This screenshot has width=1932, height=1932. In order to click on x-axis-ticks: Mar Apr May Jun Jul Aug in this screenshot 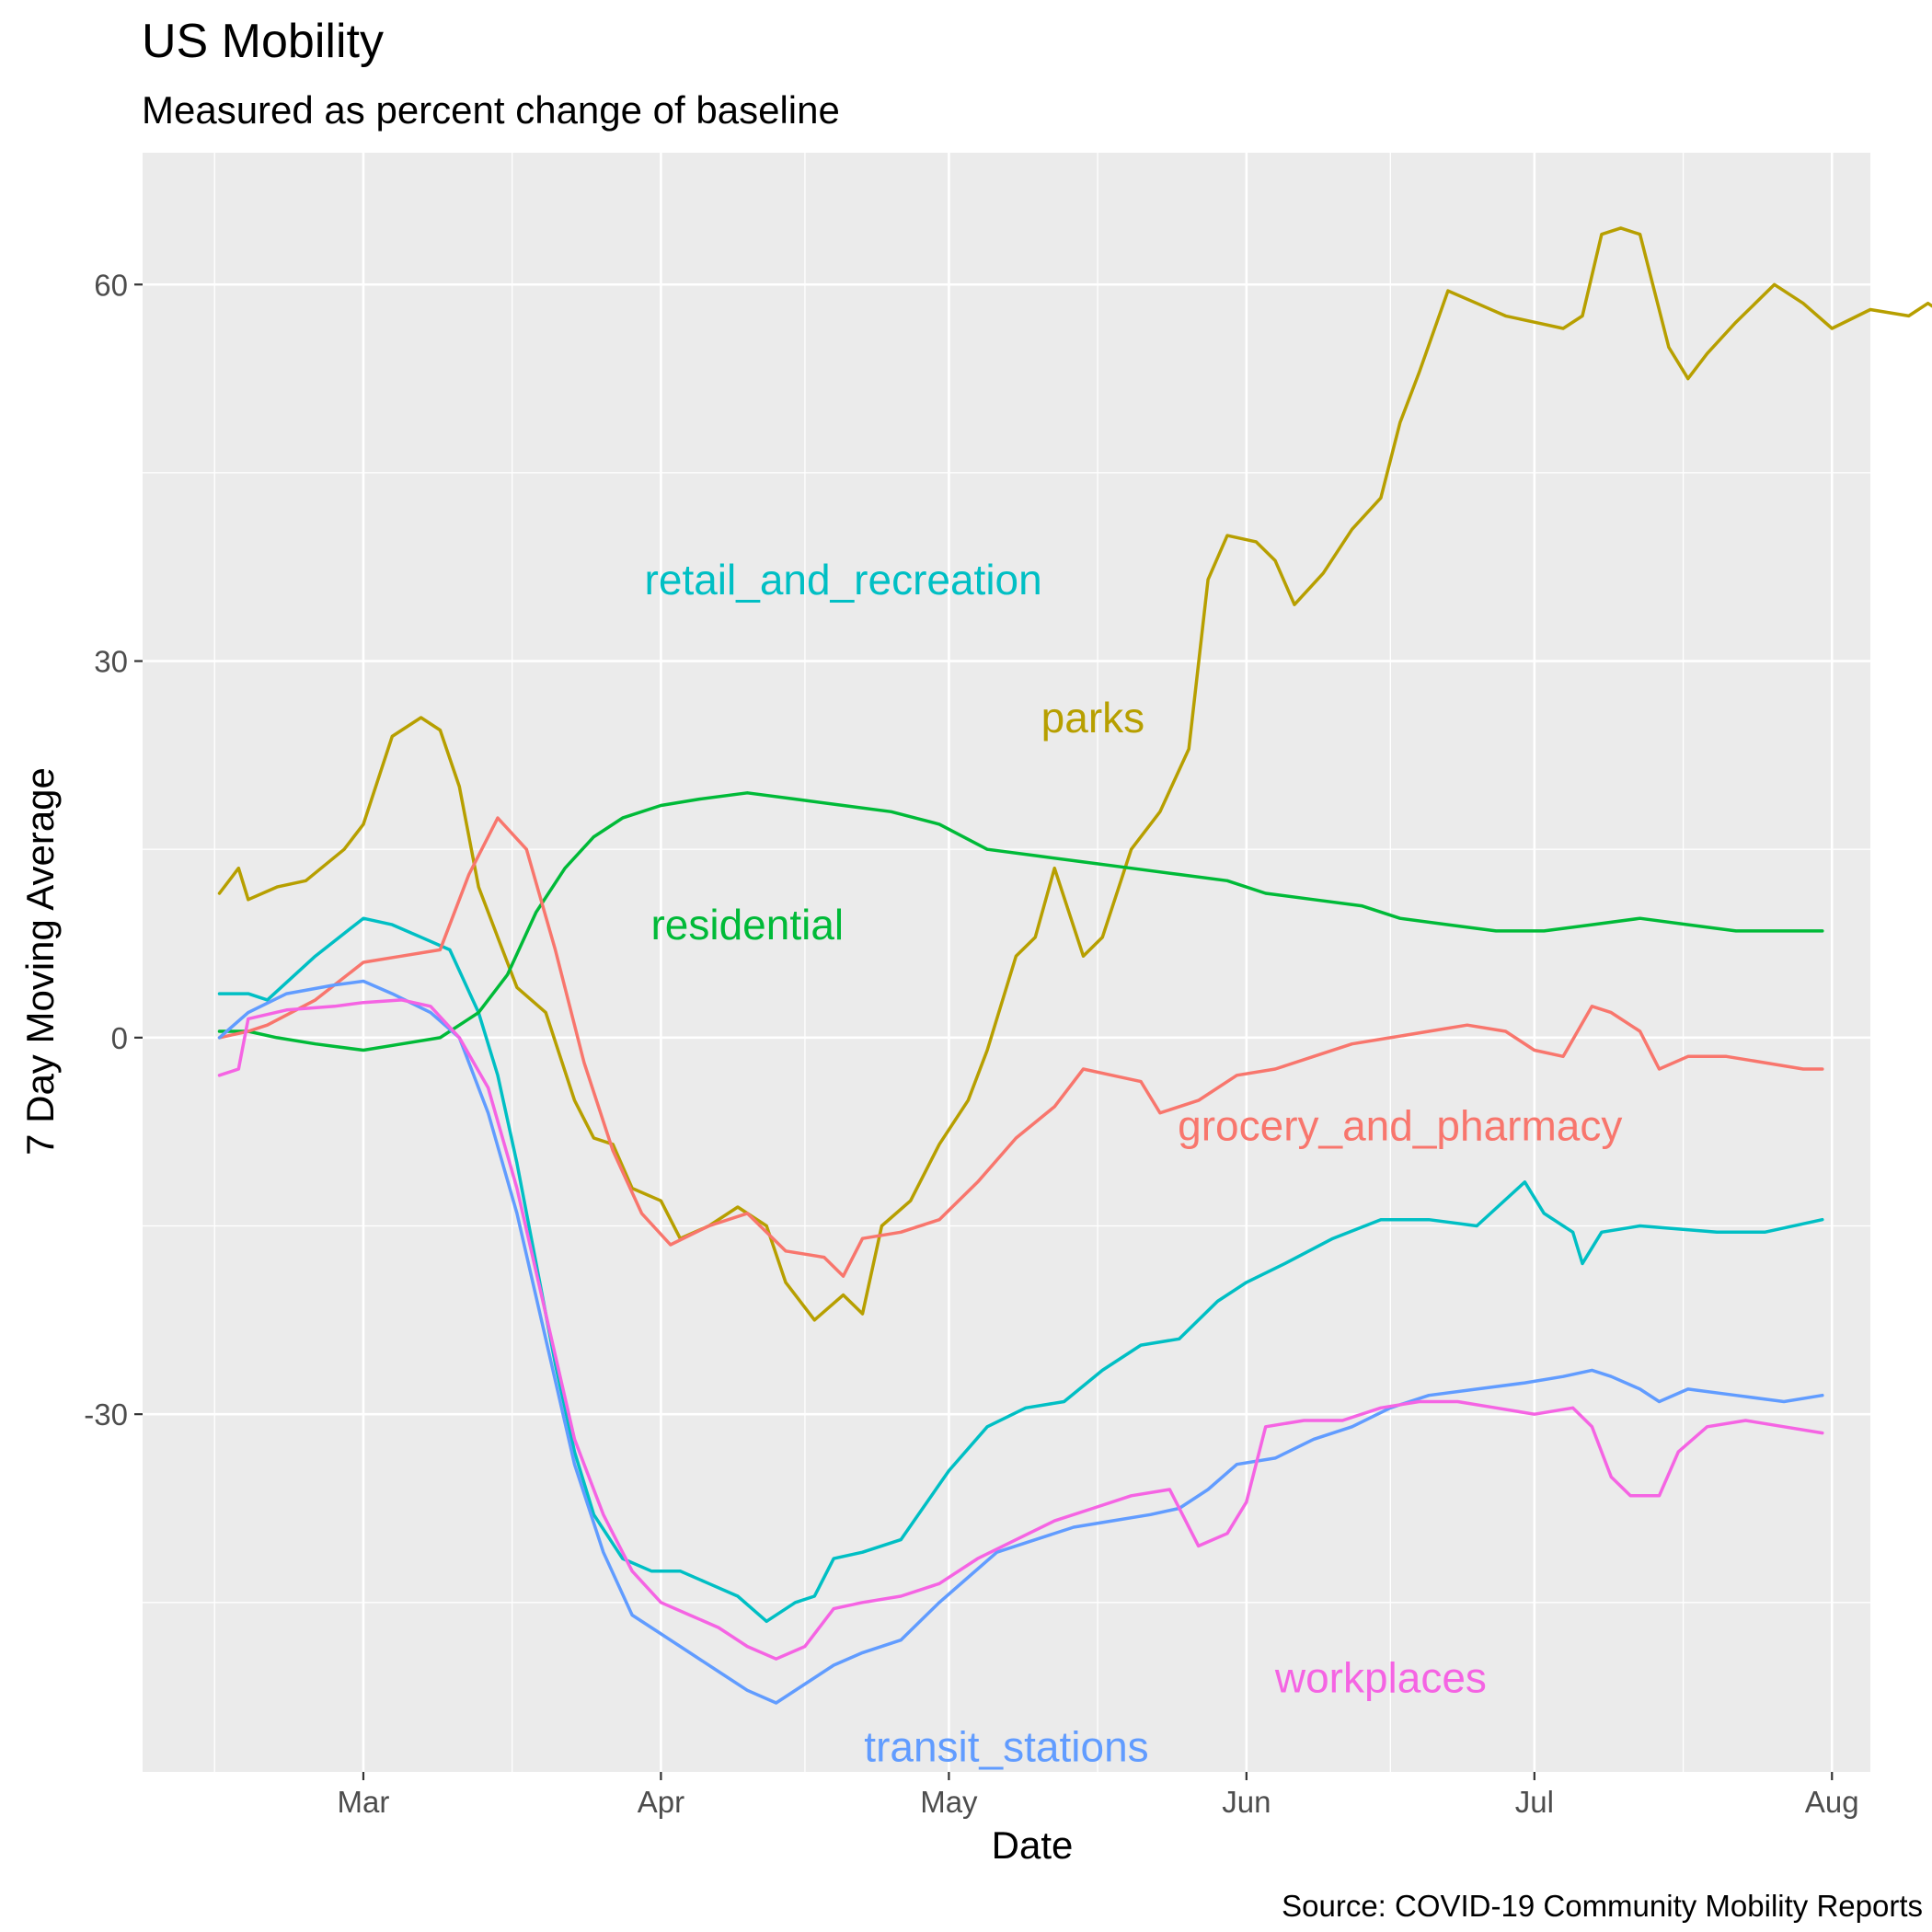, I will do `click(1098, 1795)`.